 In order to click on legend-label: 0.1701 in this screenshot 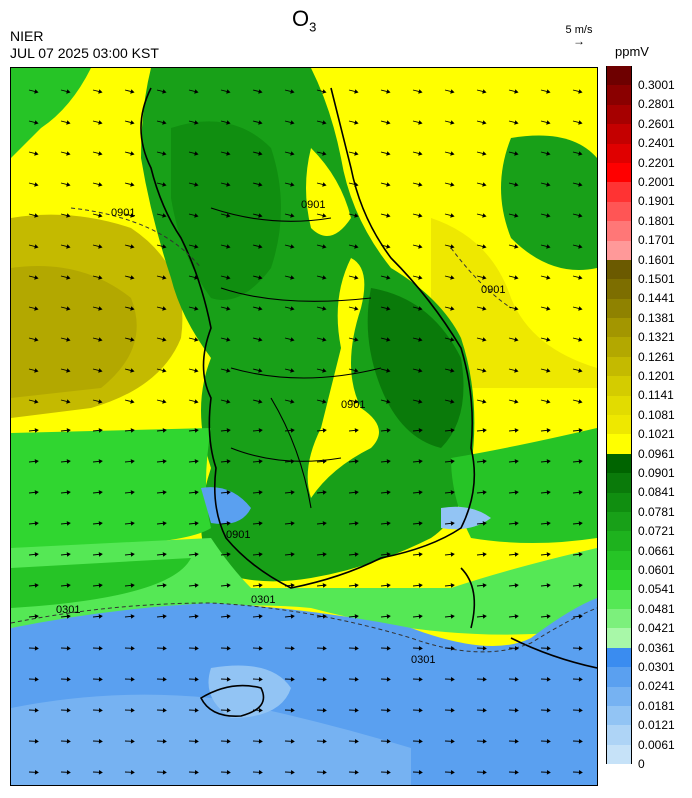, I will do `click(656, 240)`.